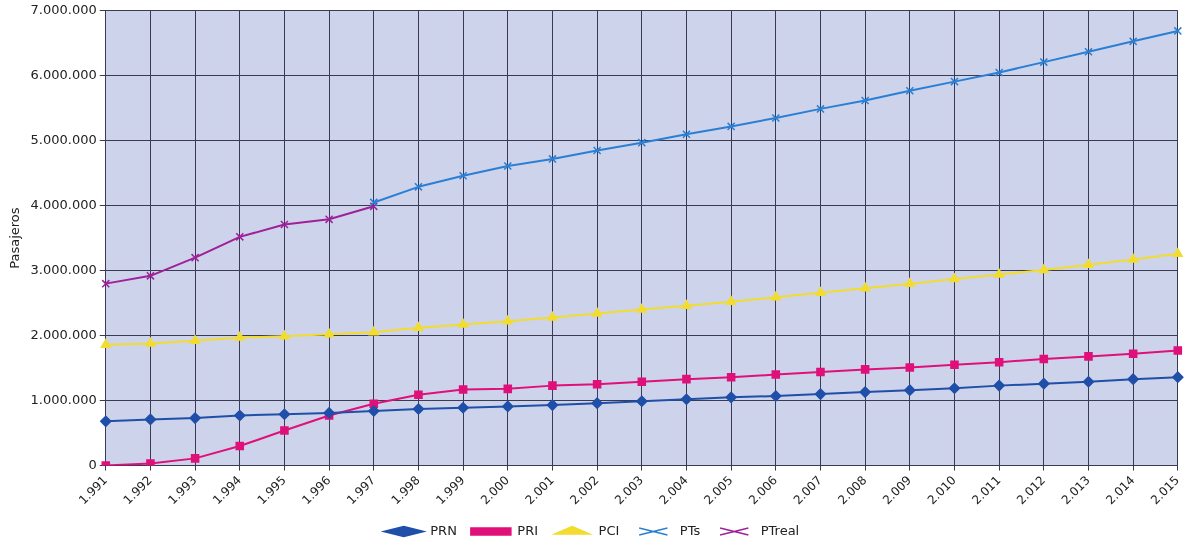 This screenshot has width=1191, height=552. Describe the element at coordinates (63, 75) in the screenshot. I see `y-tick-label: 6.000.000` at that location.